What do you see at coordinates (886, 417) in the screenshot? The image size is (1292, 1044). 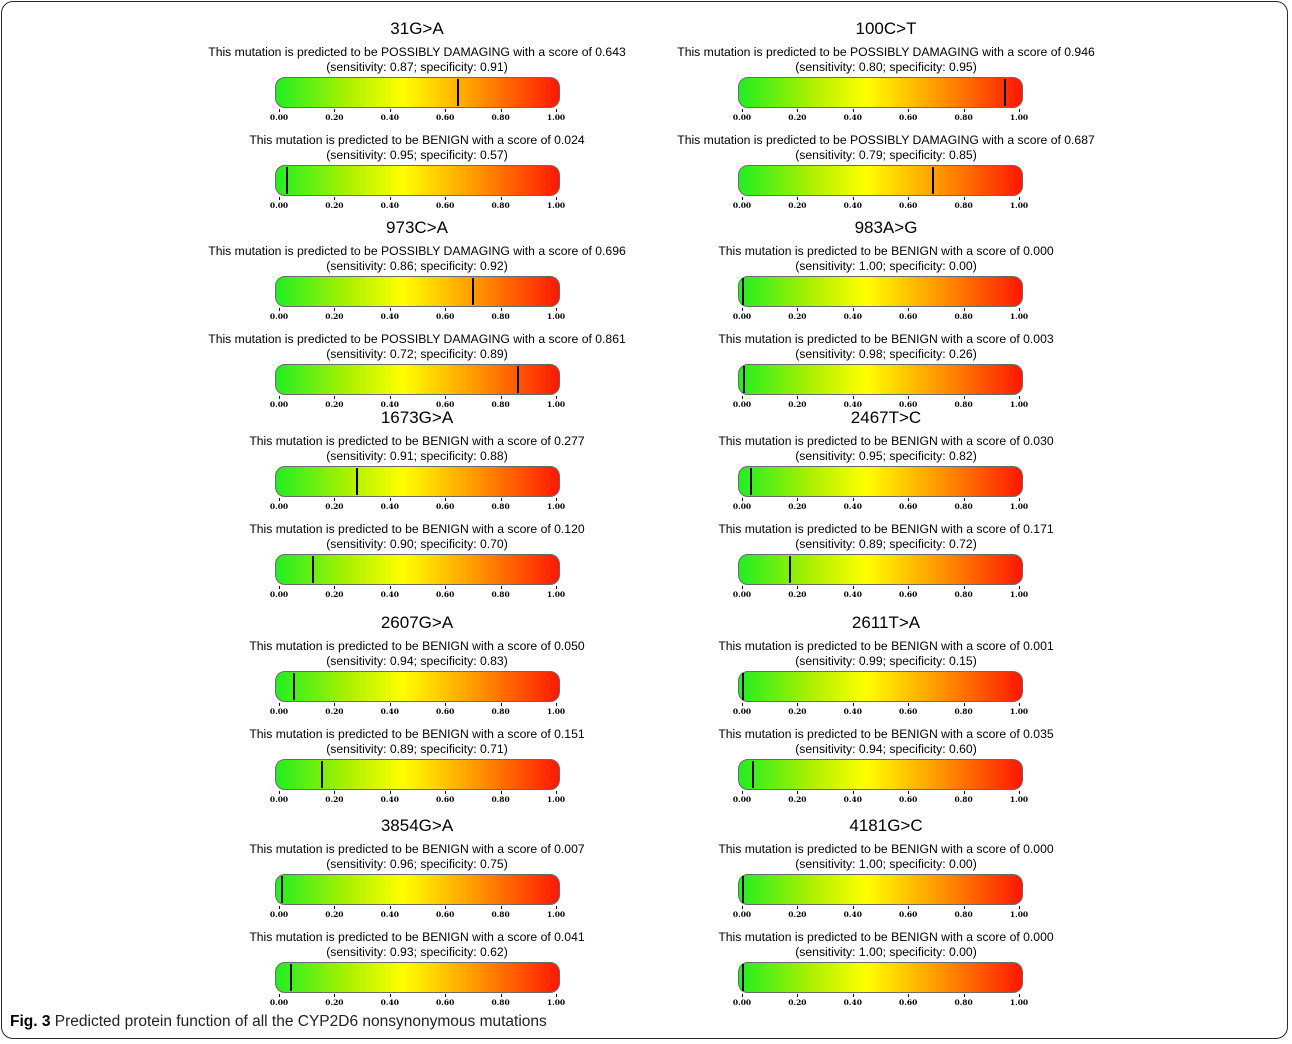 I see `mutation-title: 2467T>C` at bounding box center [886, 417].